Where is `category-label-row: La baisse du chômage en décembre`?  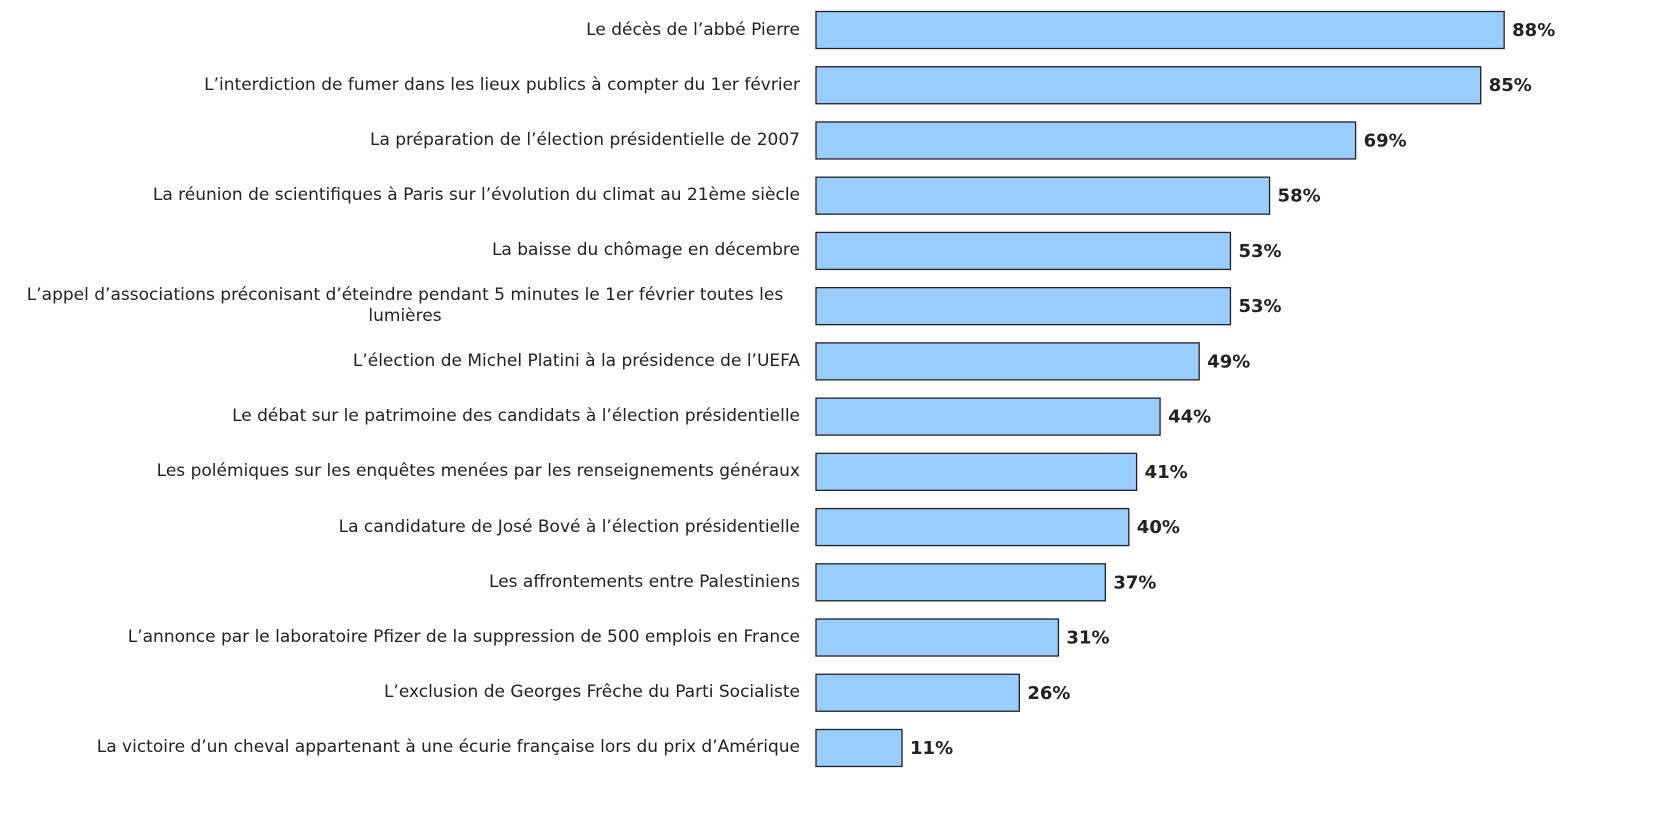
category-label-row: La baisse du chômage en décembre is located at coordinates (400, 250).